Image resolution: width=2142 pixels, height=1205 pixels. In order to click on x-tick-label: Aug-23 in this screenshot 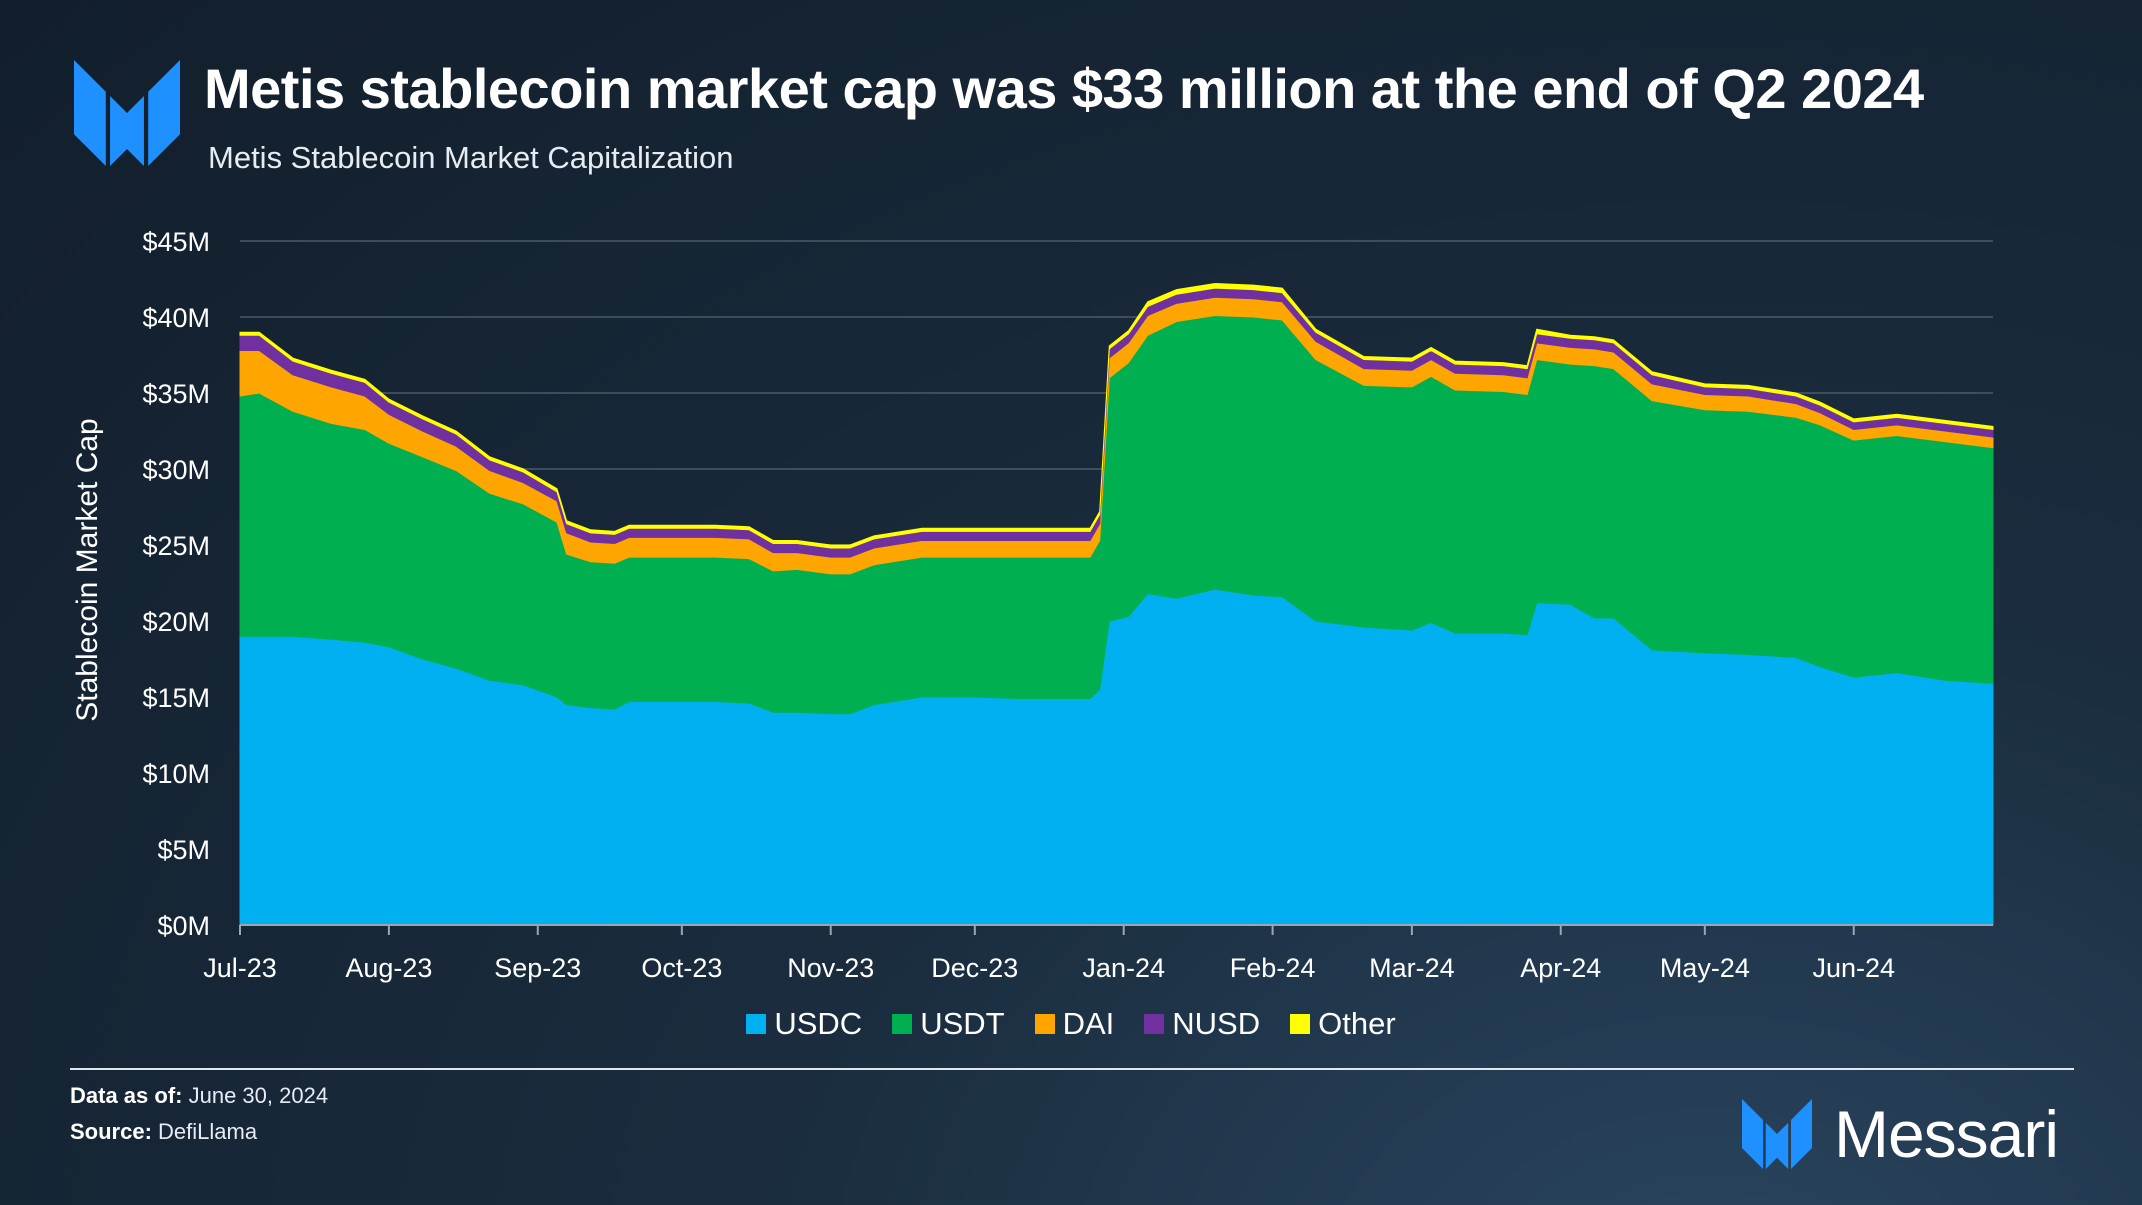, I will do `click(388, 968)`.